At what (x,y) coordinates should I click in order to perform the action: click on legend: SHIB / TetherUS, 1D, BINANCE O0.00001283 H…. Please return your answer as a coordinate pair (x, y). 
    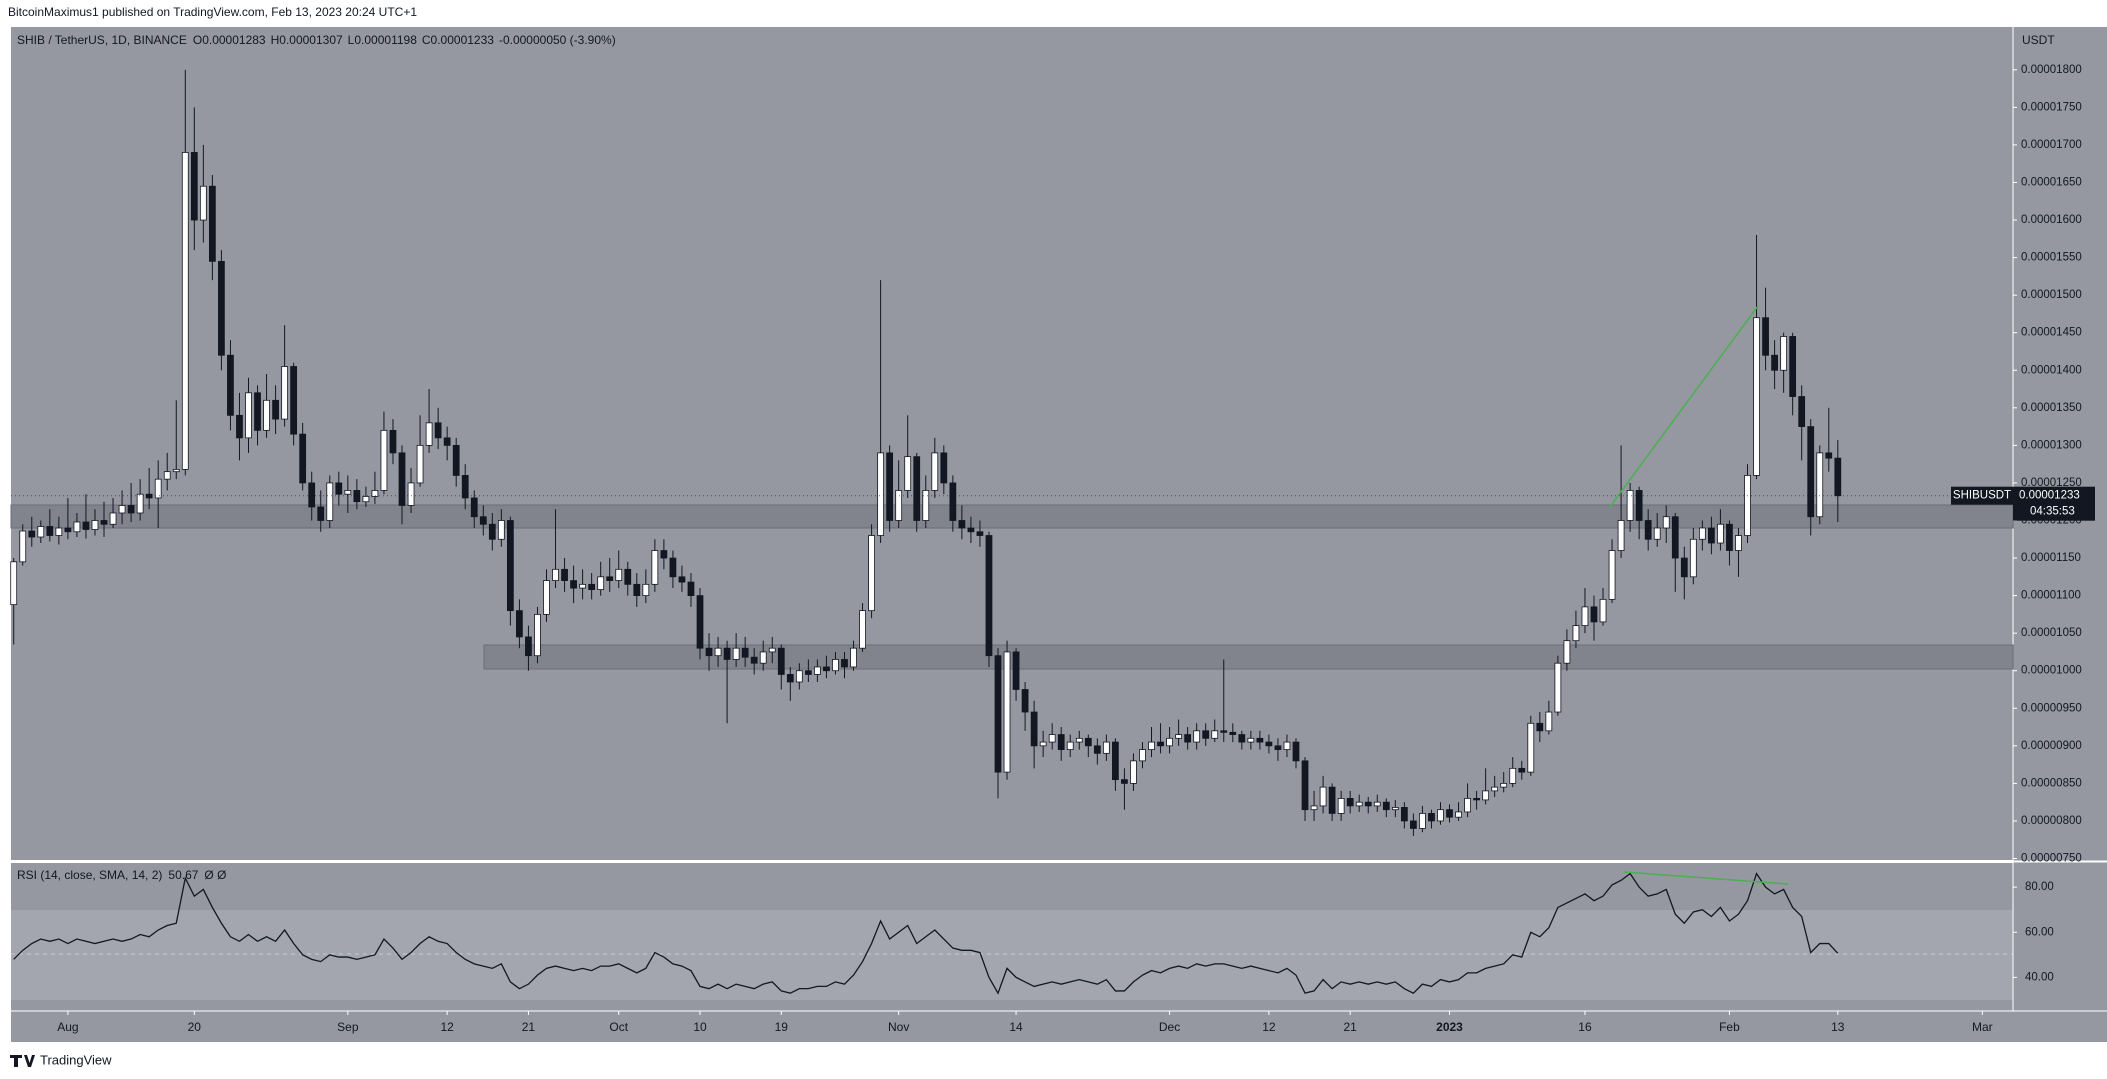
    Looking at the image, I should click on (316, 40).